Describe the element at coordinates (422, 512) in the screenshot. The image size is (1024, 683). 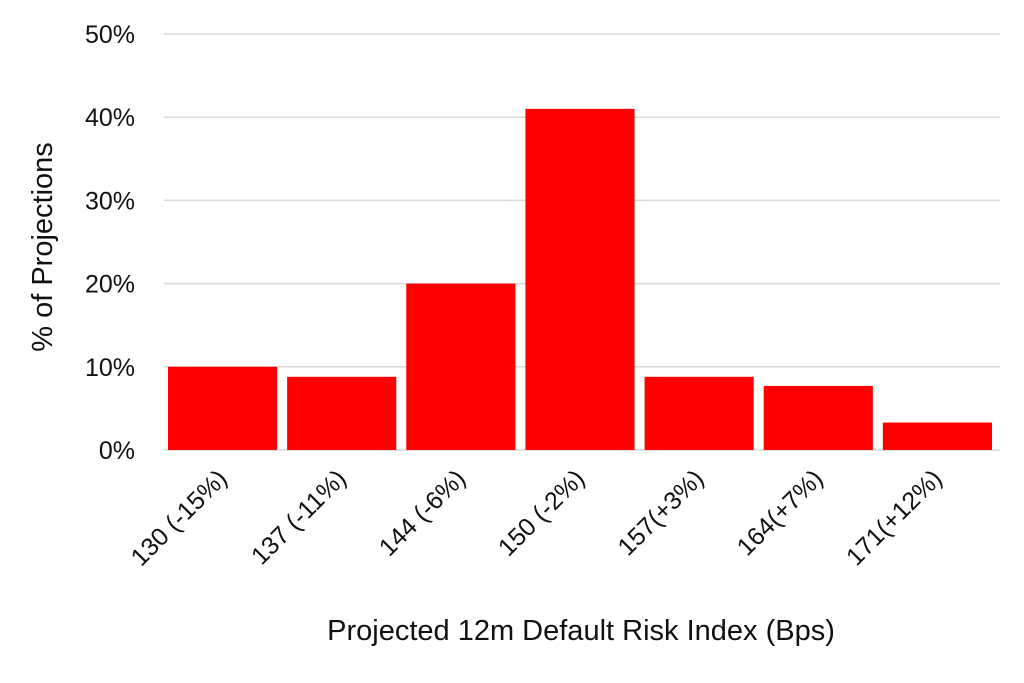
I see `x-tick-label: 144 (-6%)` at that location.